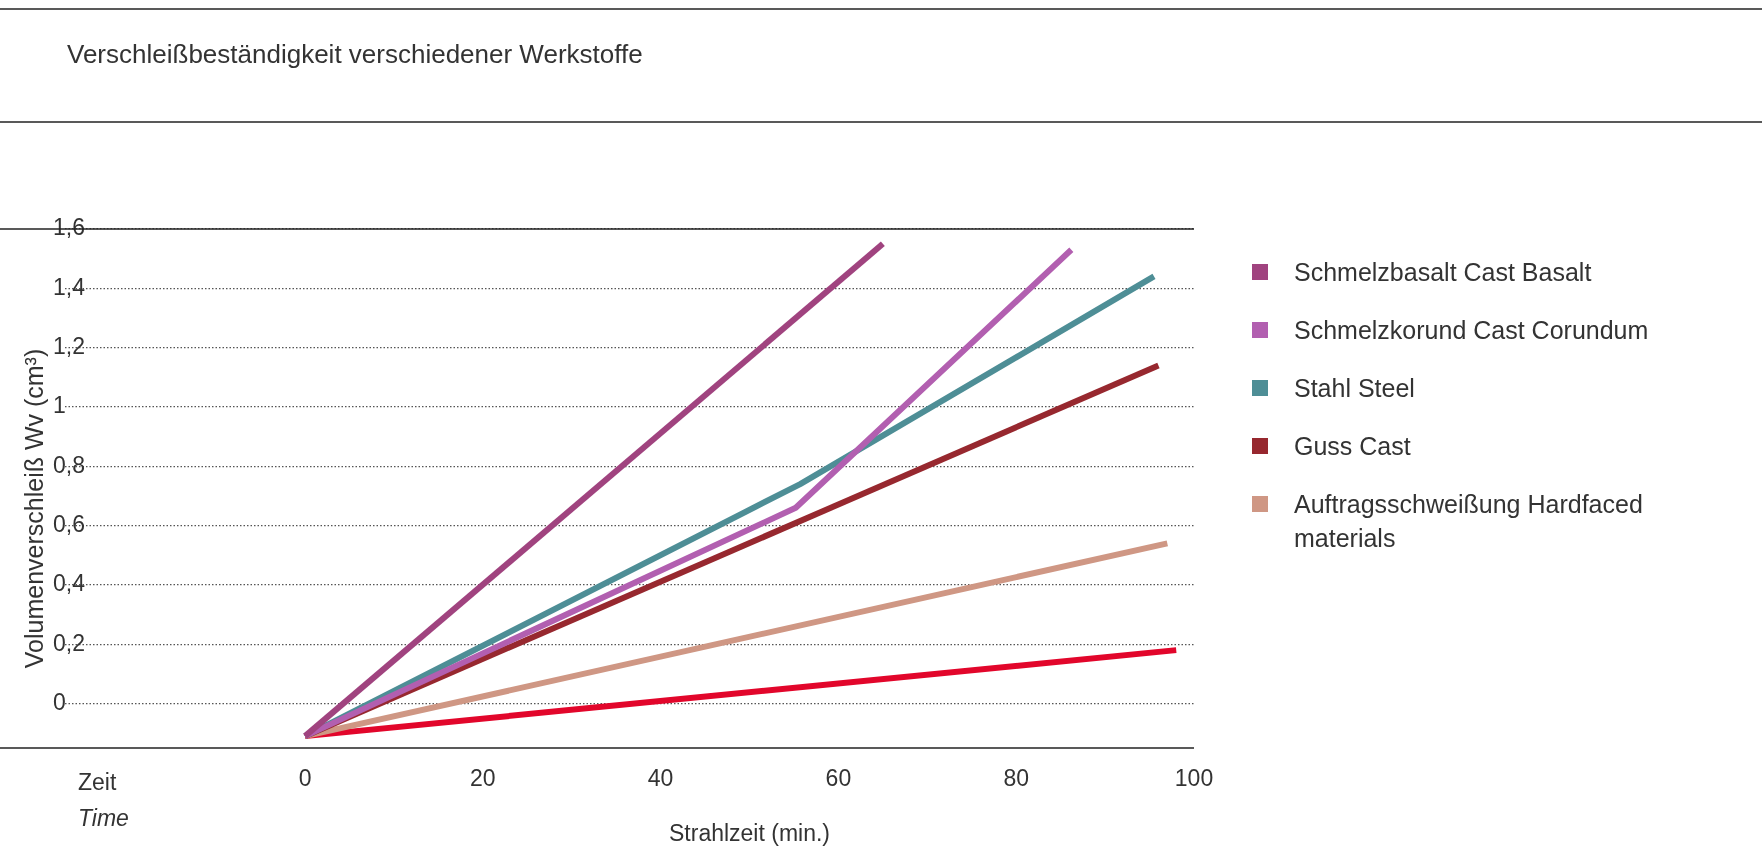  Describe the element at coordinates (305, 778) in the screenshot. I see `x-tick-label: 0` at that location.